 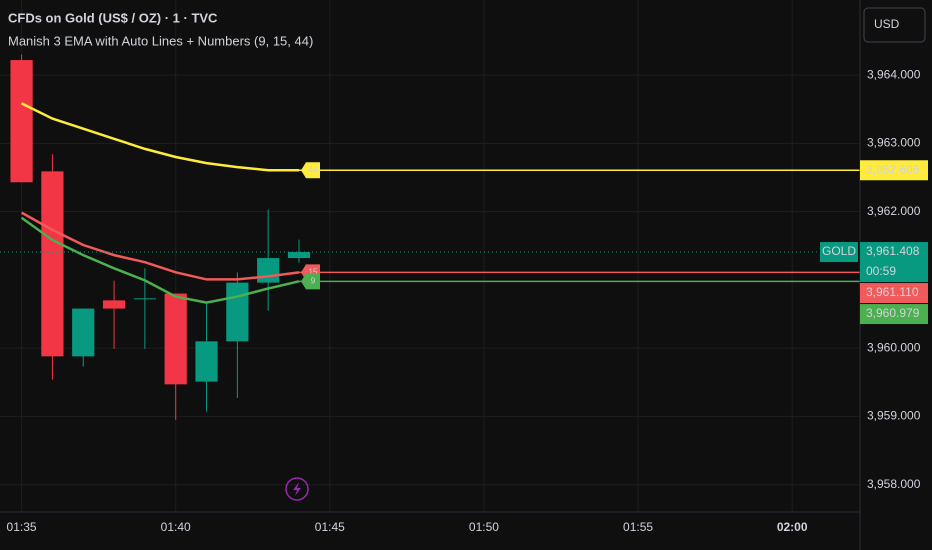 What do you see at coordinates (894, 347) in the screenshot?
I see `y-tick-label: 3,960.000` at bounding box center [894, 347].